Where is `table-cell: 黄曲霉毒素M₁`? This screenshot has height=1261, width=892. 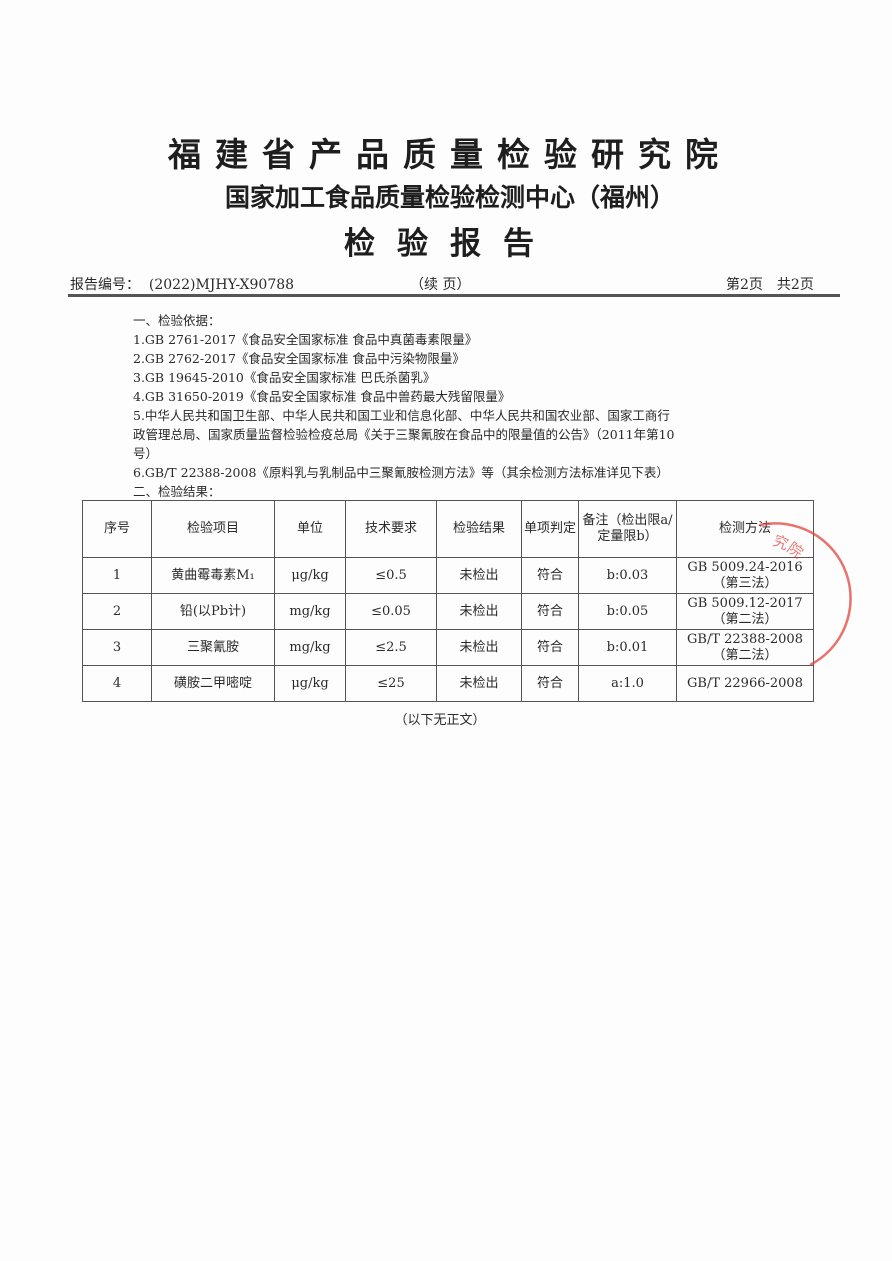 table-cell: 黄曲霉毒素M₁ is located at coordinates (213, 575).